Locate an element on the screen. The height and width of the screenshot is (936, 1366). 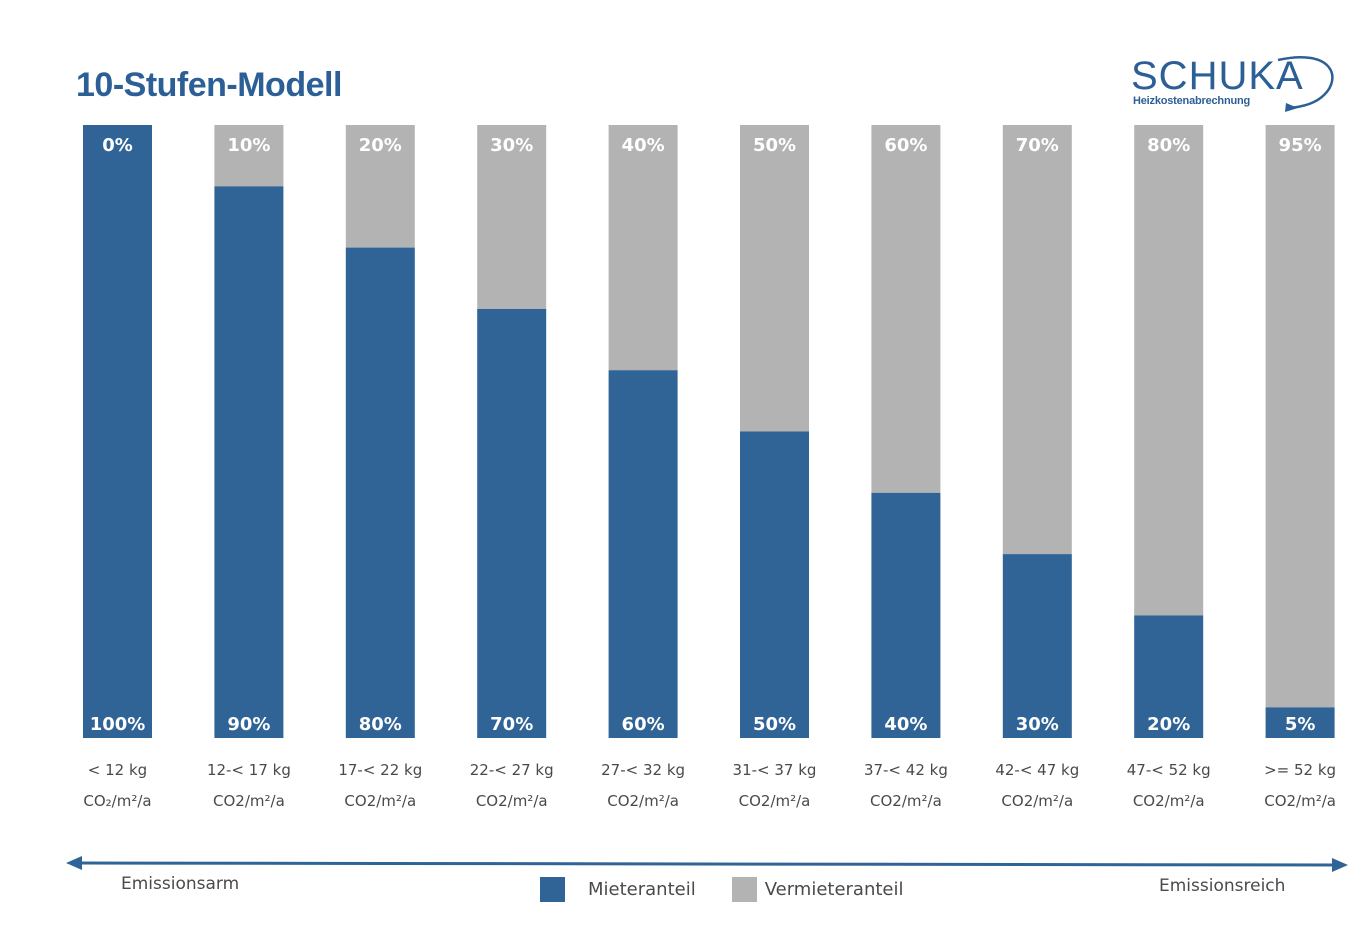
tick-unit-4: CO2/m²/a is located at coordinates (643, 801).